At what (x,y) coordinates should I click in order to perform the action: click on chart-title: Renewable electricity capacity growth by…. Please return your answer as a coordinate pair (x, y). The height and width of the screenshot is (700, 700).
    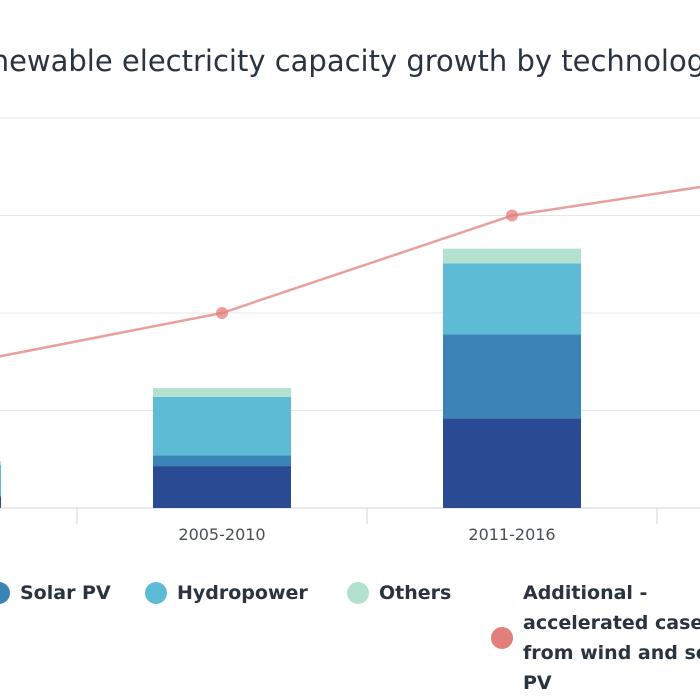
    Looking at the image, I should click on (350, 61).